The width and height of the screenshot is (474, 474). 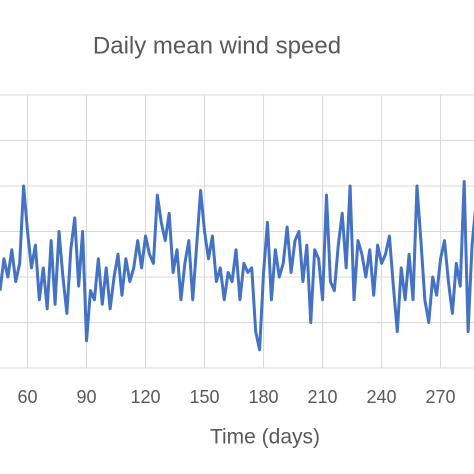 What do you see at coordinates (146, 397) in the screenshot?
I see `x-tick-label: 120` at bounding box center [146, 397].